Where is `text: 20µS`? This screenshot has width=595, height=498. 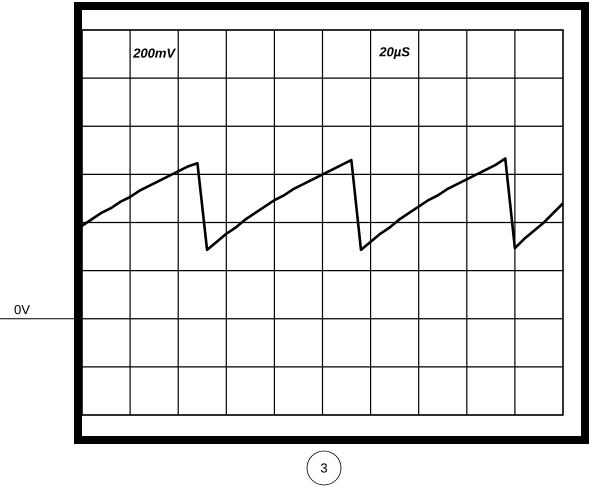
text: 20µS is located at coordinates (394, 53).